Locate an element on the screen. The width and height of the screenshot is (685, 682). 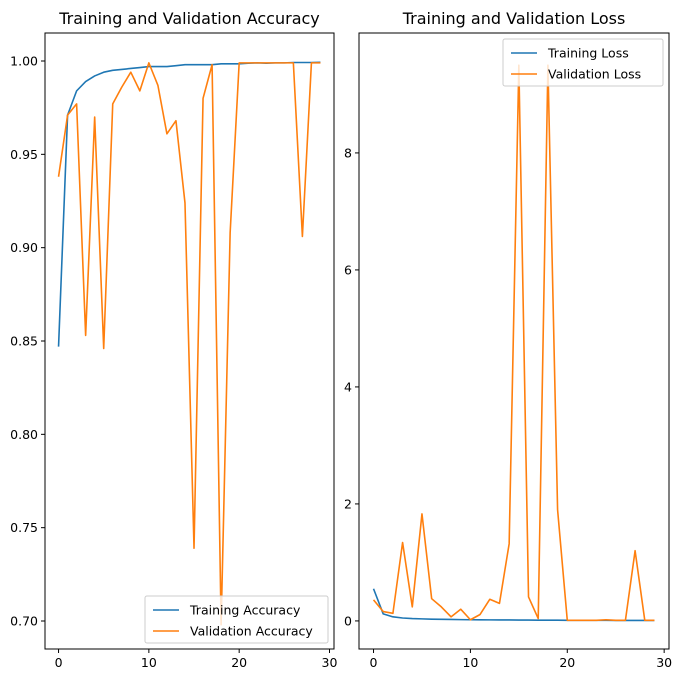
loss-y-tick-label: 4 is located at coordinates (348, 386).